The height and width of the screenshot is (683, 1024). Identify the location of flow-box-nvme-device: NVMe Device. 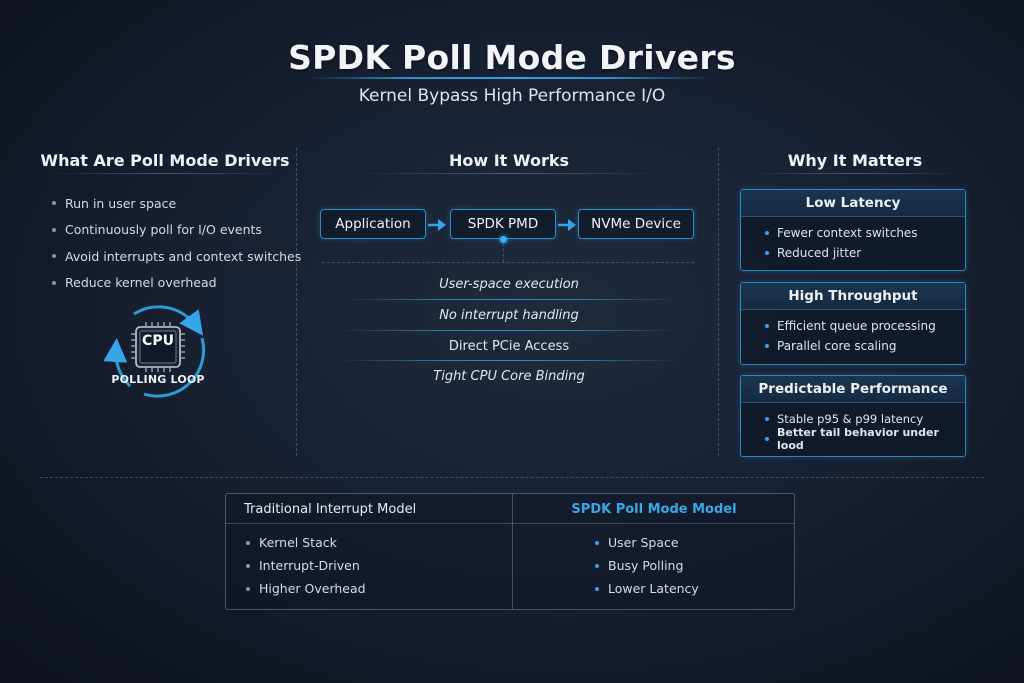
(636, 224).